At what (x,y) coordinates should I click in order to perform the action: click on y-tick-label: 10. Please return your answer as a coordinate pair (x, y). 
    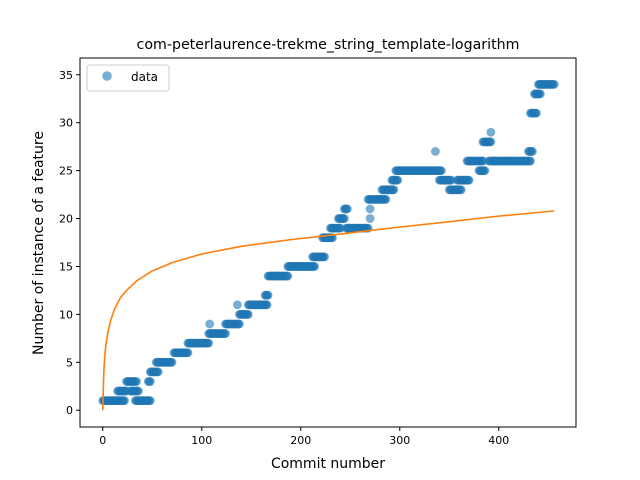
    Looking at the image, I should click on (66, 314).